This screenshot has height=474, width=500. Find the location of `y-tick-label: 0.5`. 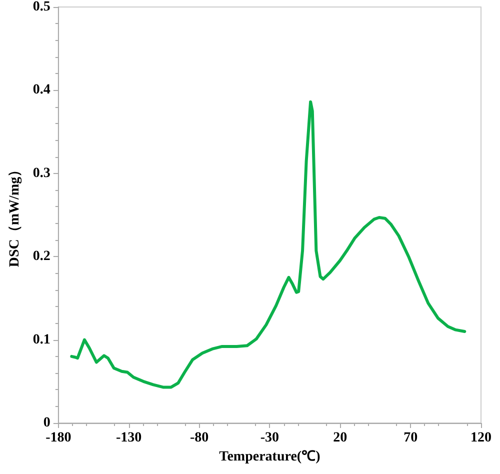

y-tick-label: 0.5 is located at coordinates (41, 7).